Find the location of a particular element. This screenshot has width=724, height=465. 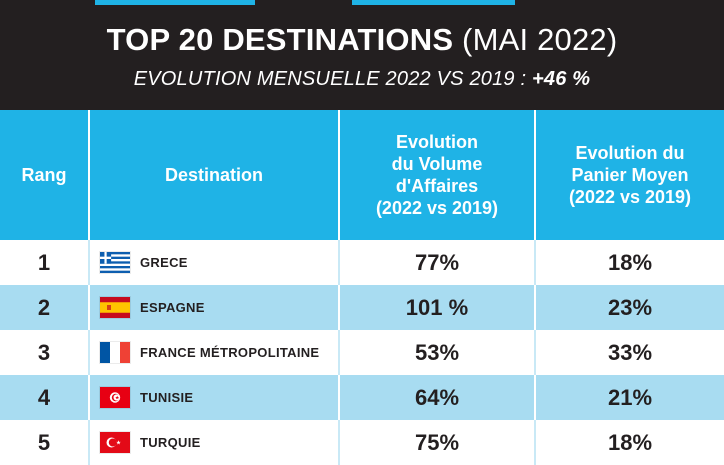

table-row: 5 TURQUIE 75% 18% is located at coordinates (362, 442).